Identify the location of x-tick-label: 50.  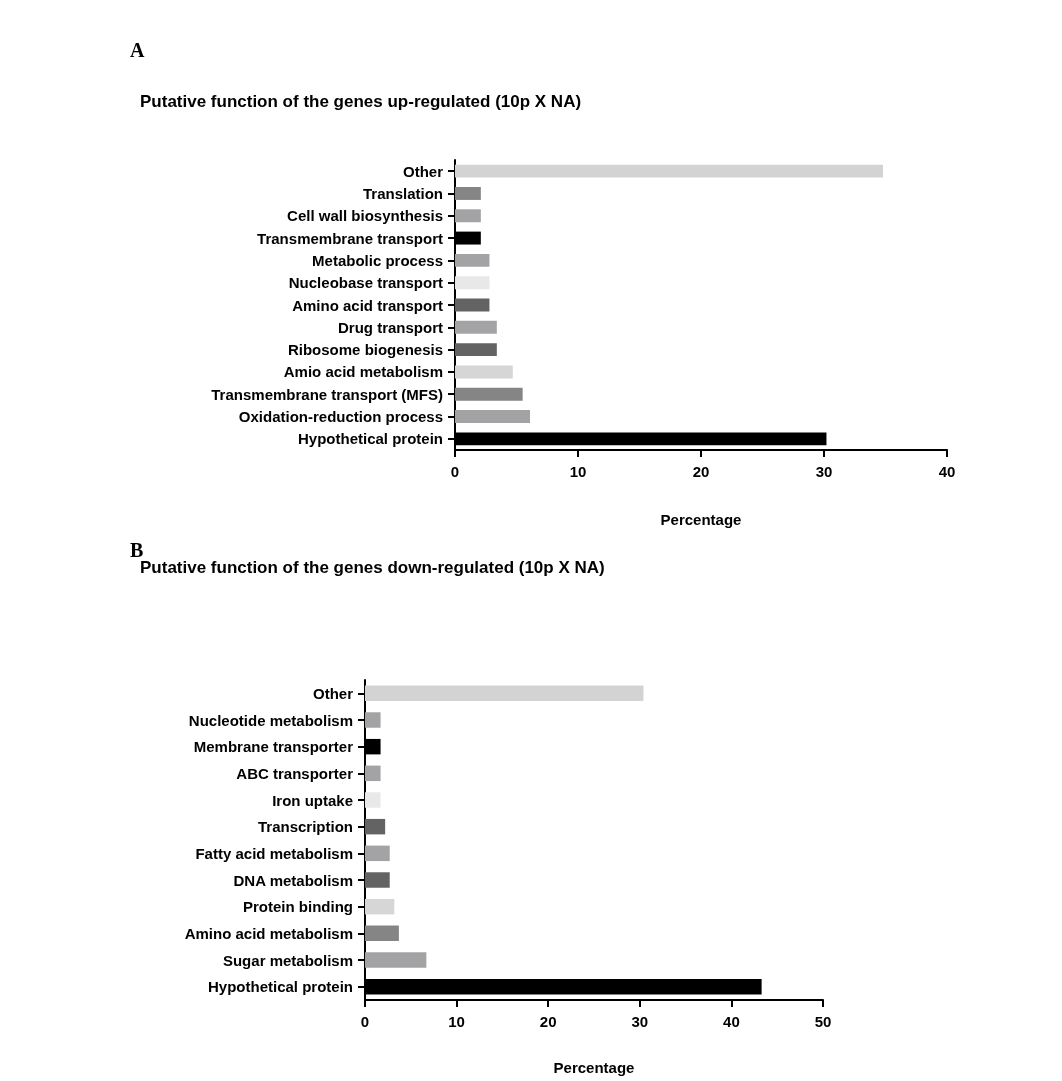
(823, 1021).